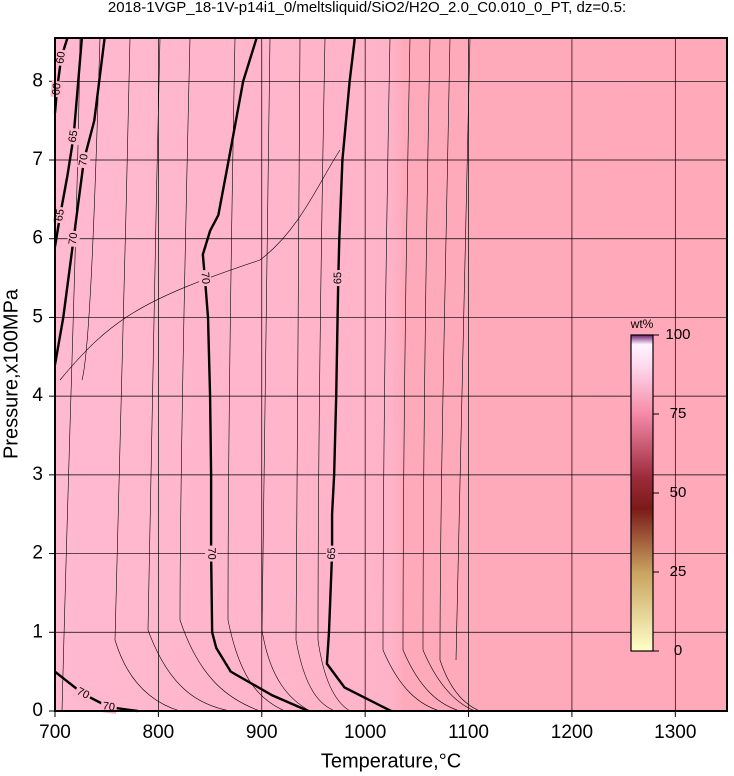 The height and width of the screenshot is (776, 734). Describe the element at coordinates (37, 710) in the screenshot. I see `y-tick-label: 0` at that location.